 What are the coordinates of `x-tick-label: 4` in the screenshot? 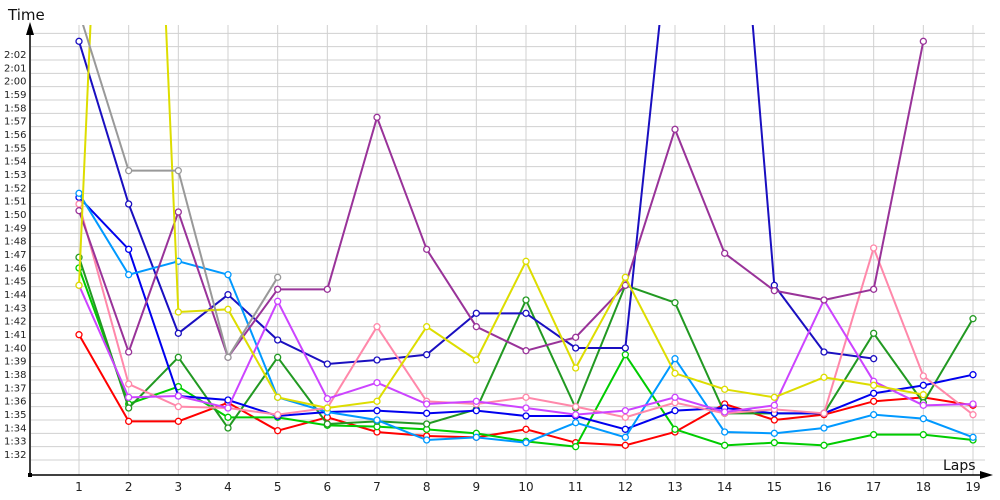 It's located at (228, 487).